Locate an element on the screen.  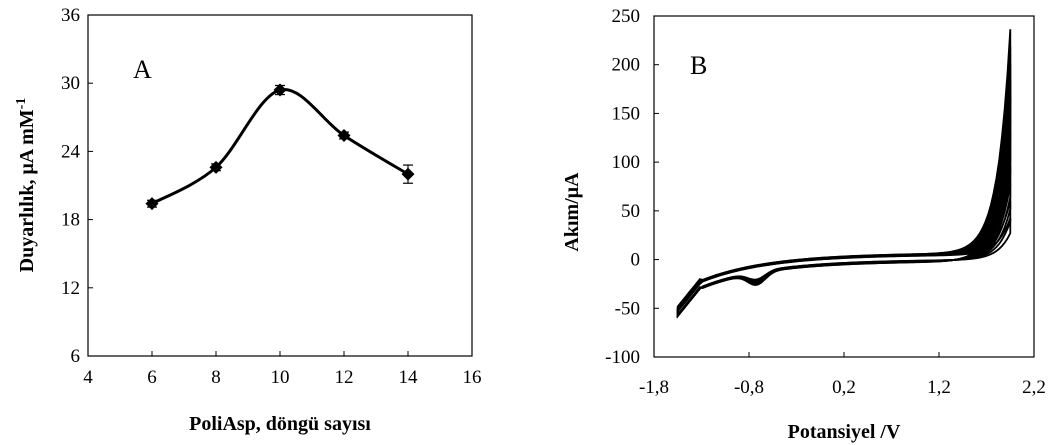
chart-a-x-axis-title: PoliAsp, döngü sayısı is located at coordinates (280, 424).